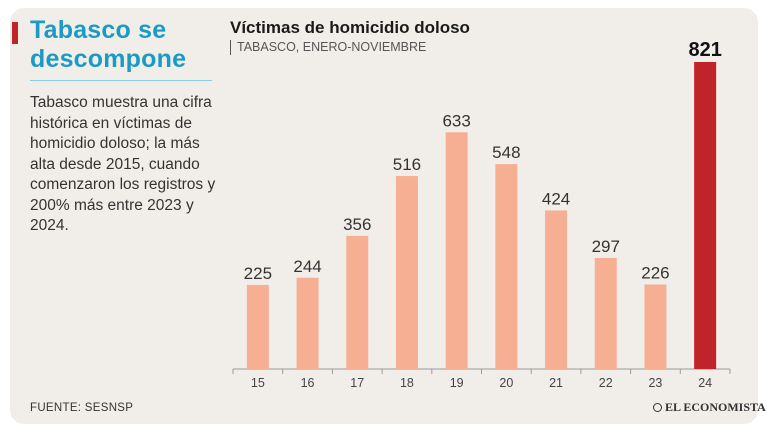 The width and height of the screenshot is (768, 432). I want to click on value-label-16: 244, so click(307, 266).